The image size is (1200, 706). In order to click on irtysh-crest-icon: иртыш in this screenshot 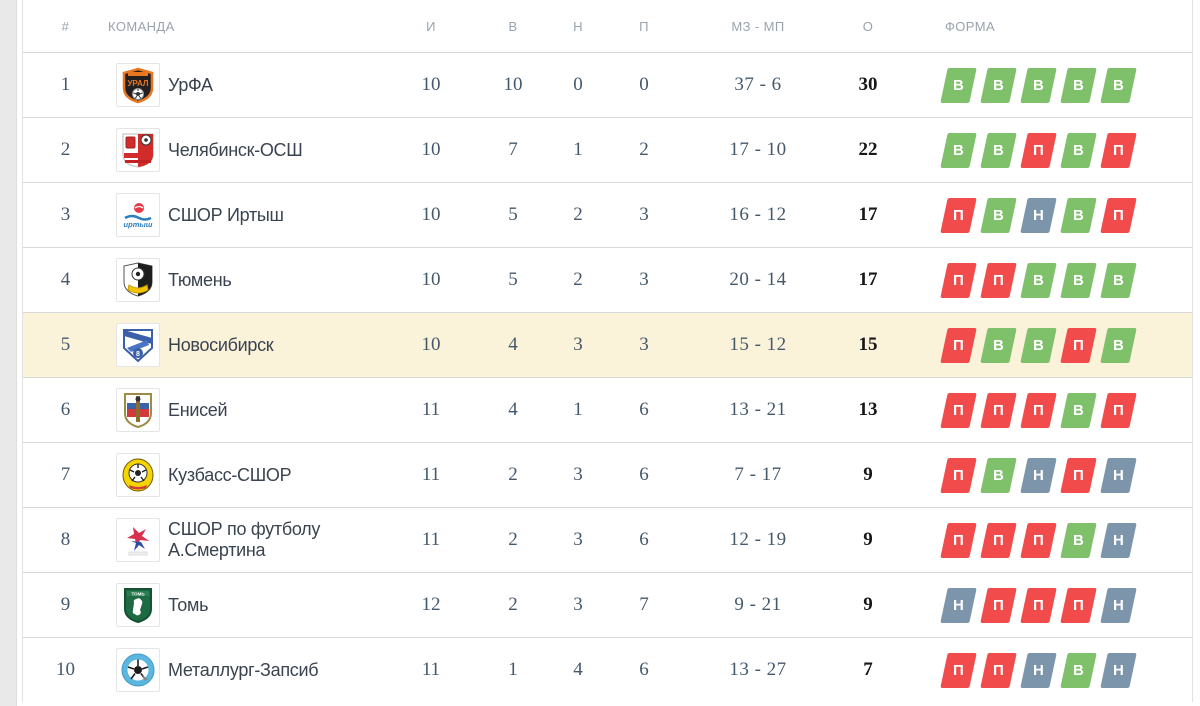, I will do `click(138, 215)`.